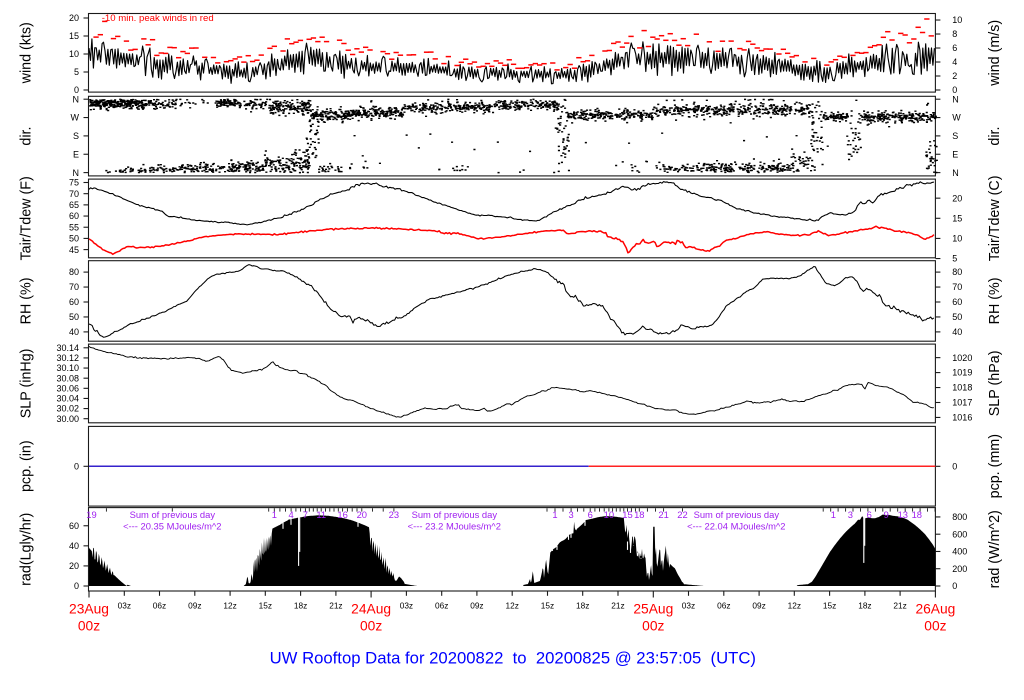 The image size is (1024, 700). Describe the element at coordinates (954, 76) in the screenshot. I see `svg-text: 2` at that location.